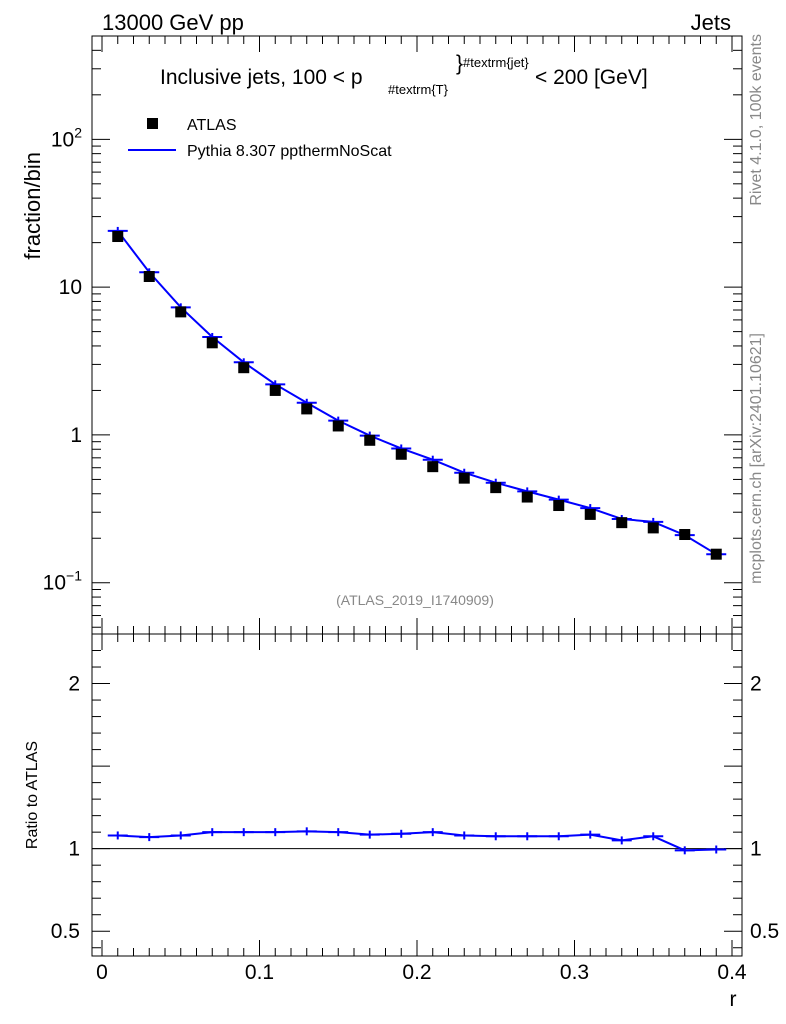 The width and height of the screenshot is (786, 1024). Describe the element at coordinates (415, 600) in the screenshot. I see `analysis-watermark: (ATLAS_2019_I1740909)` at that location.